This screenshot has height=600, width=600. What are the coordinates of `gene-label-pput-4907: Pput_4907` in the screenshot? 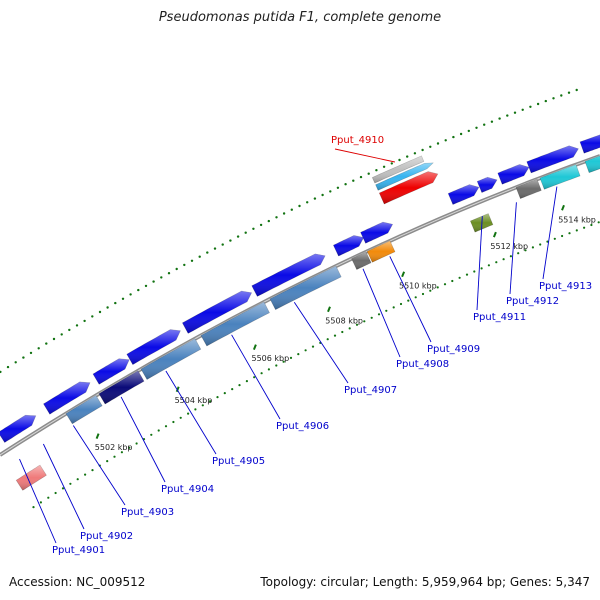 It's located at (370, 390).